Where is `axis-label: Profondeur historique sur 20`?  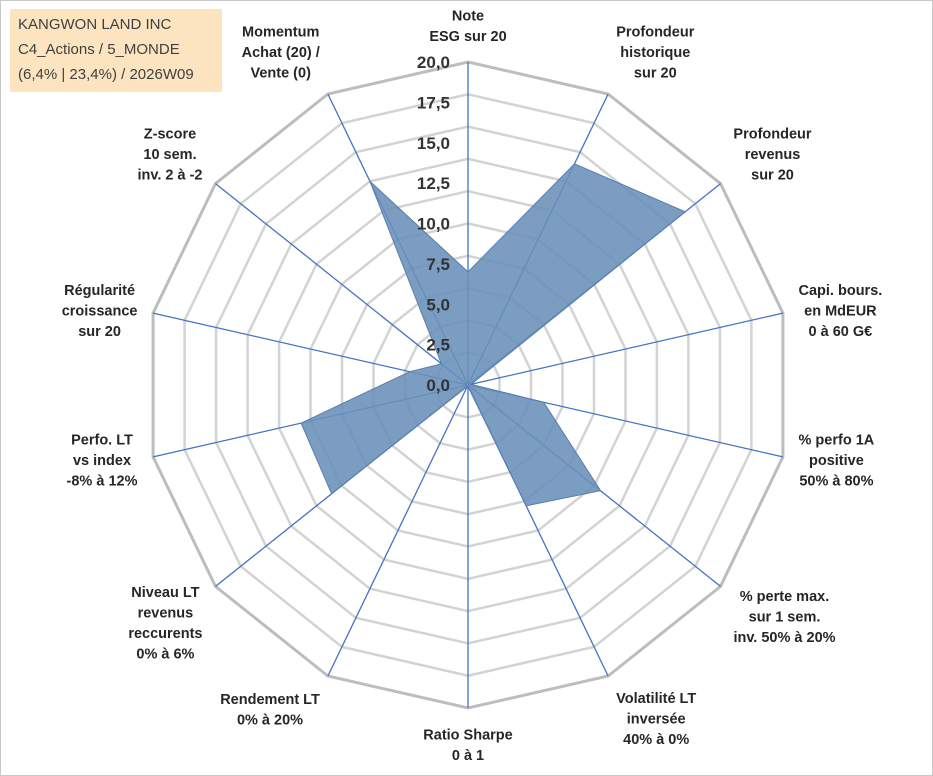 axis-label: Profondeur historique sur 20 is located at coordinates (655, 52).